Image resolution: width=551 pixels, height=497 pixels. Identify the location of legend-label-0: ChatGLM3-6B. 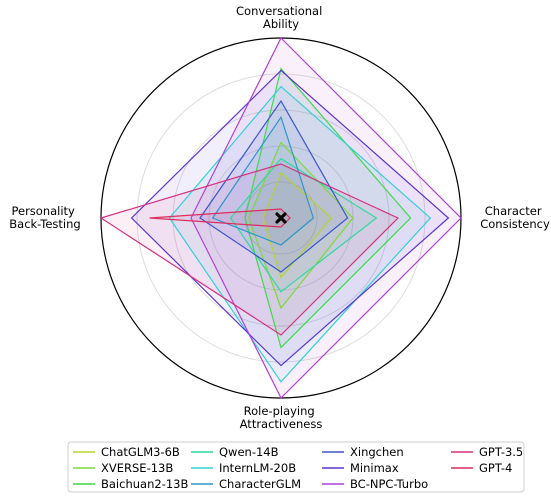
(140, 452).